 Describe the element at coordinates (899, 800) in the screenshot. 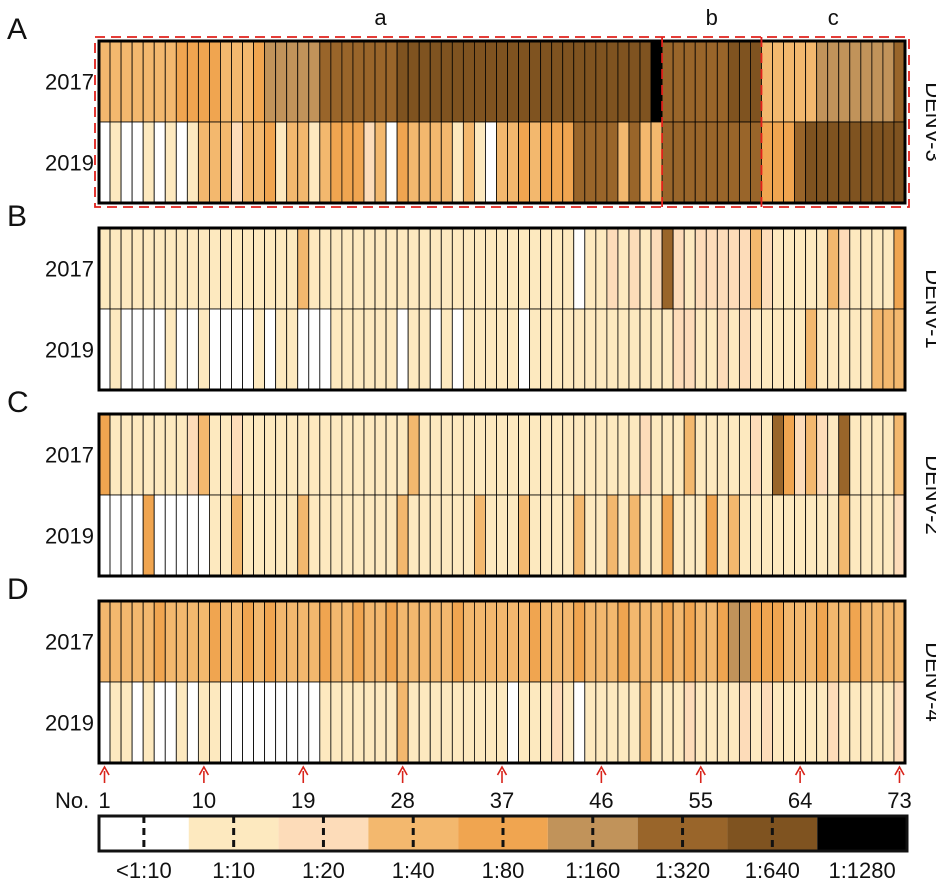

I see `subject-number: 73` at that location.